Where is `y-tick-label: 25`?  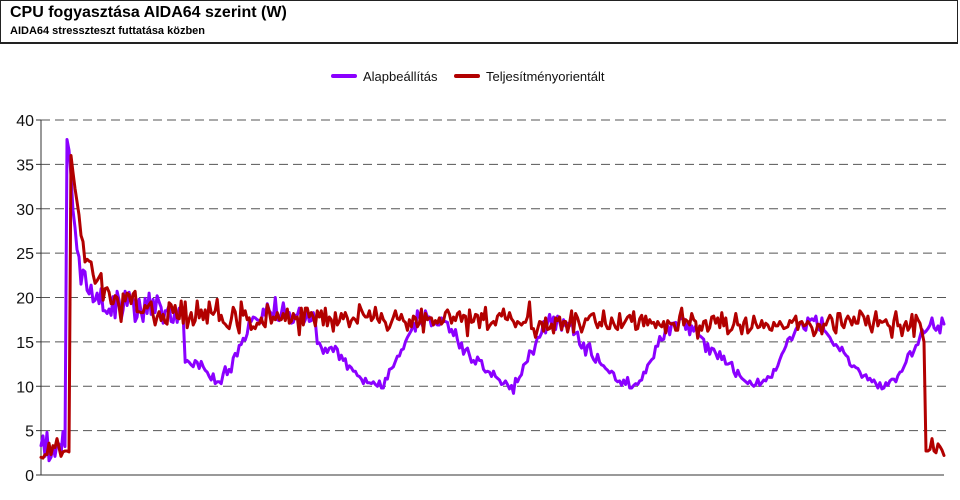 y-tick-label: 25 is located at coordinates (25, 254).